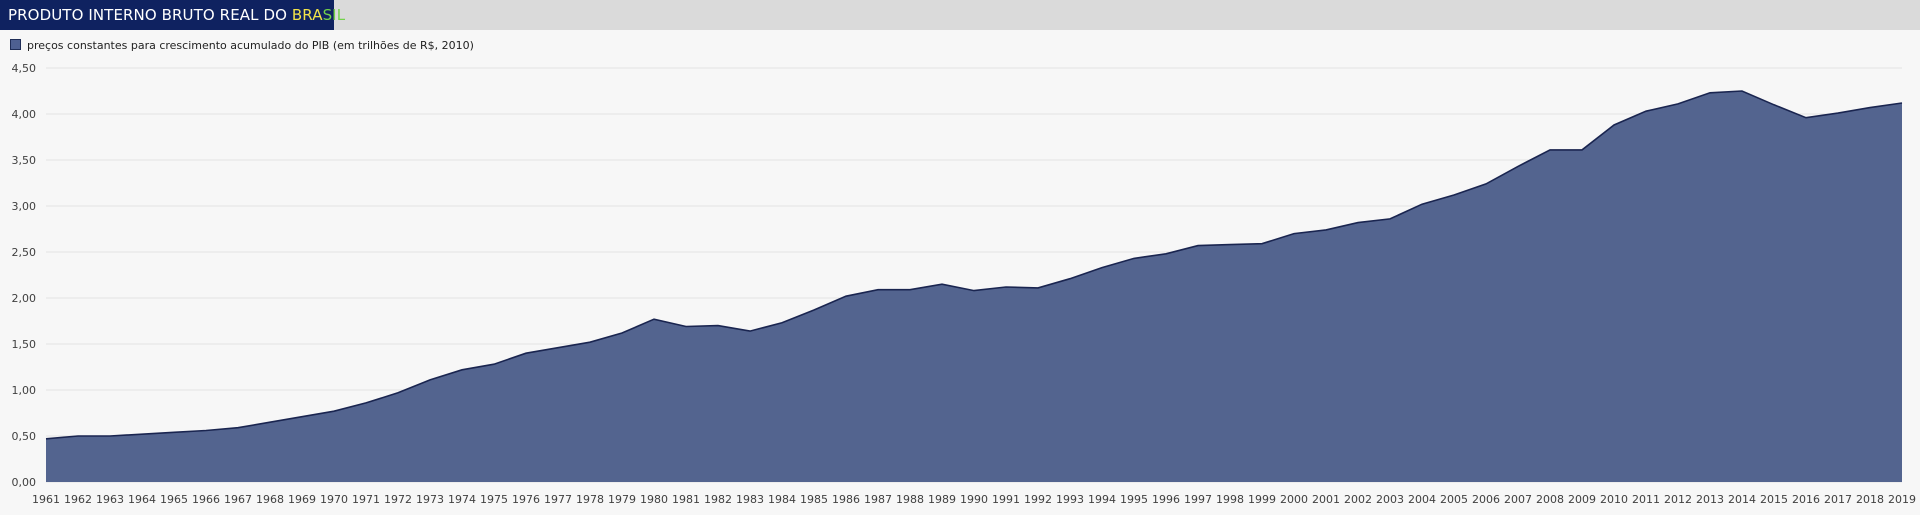  I want to click on x-tick-label: 1996, so click(1166, 499).